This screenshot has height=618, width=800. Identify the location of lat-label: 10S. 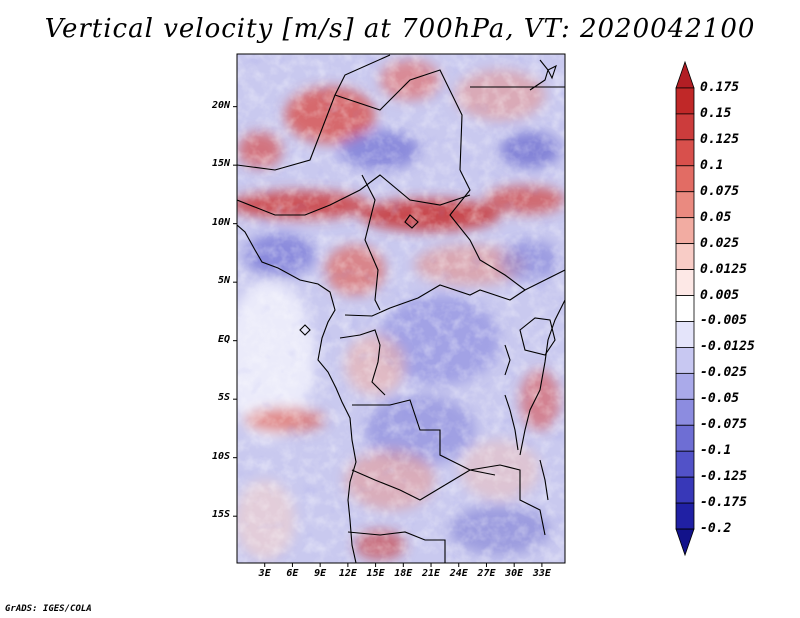
(220, 456).